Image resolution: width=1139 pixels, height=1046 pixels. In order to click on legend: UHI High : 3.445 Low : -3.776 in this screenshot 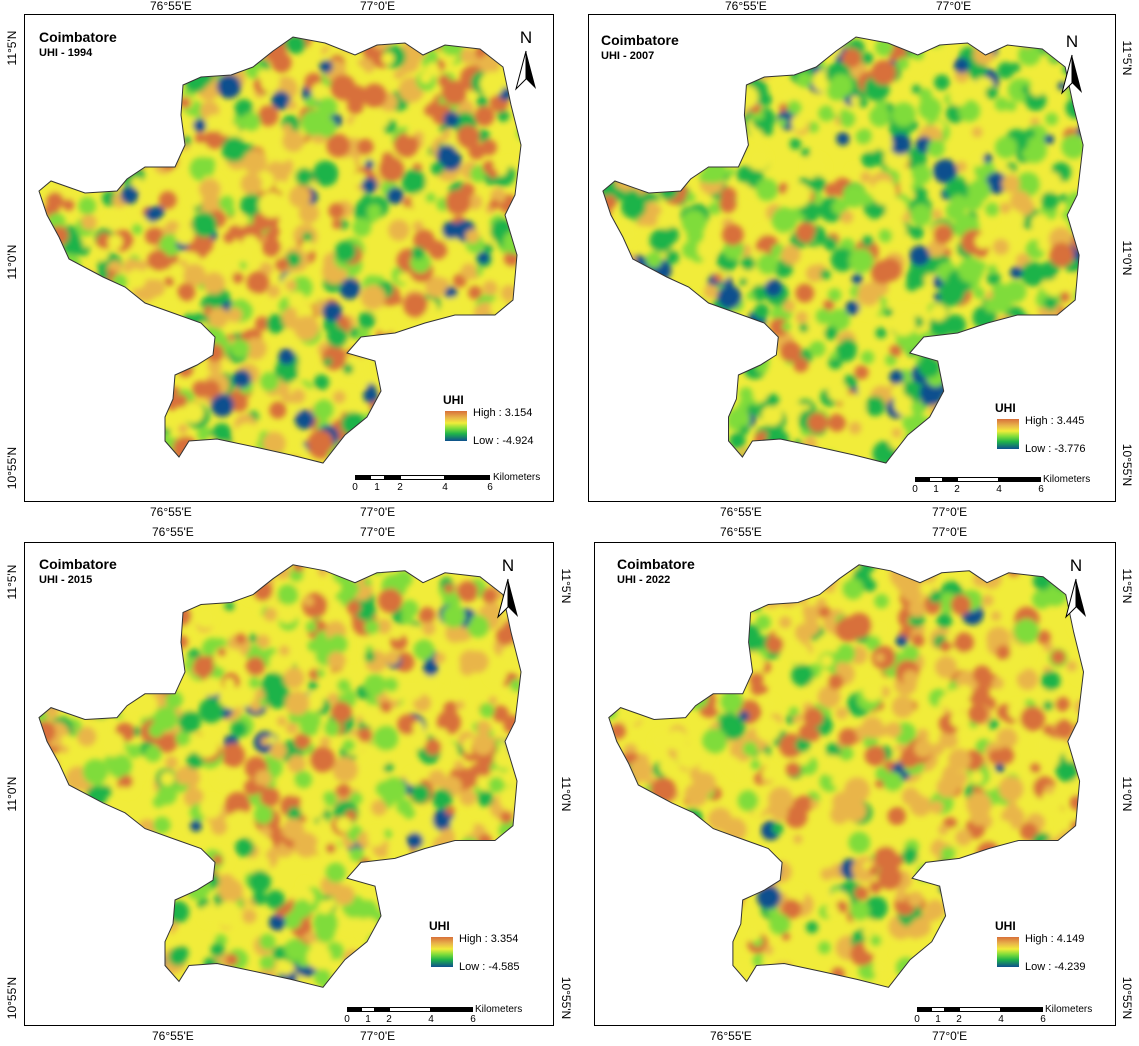, I will do `click(1050, 431)`.